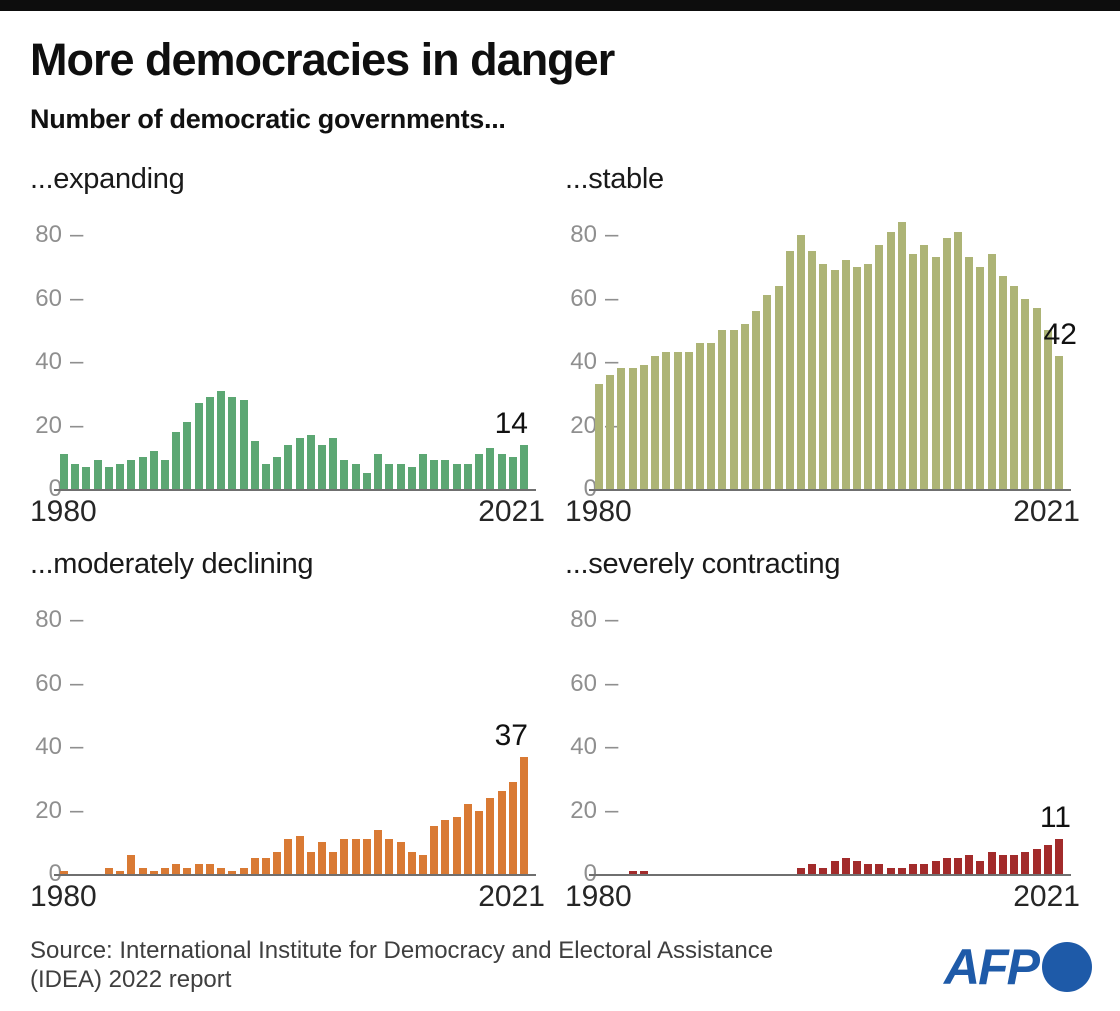 The width and height of the screenshot is (1120, 1011). What do you see at coordinates (621, 428) in the screenshot?
I see `bar-1982` at bounding box center [621, 428].